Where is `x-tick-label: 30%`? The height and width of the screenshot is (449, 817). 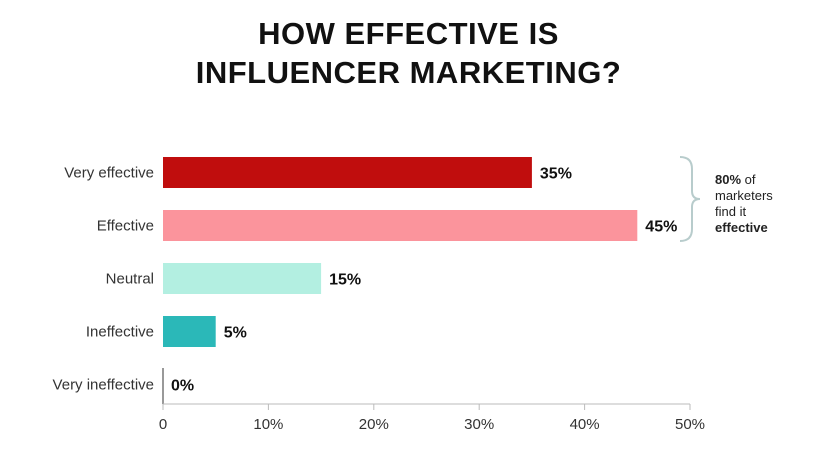 x-tick-label: 30% is located at coordinates (479, 424).